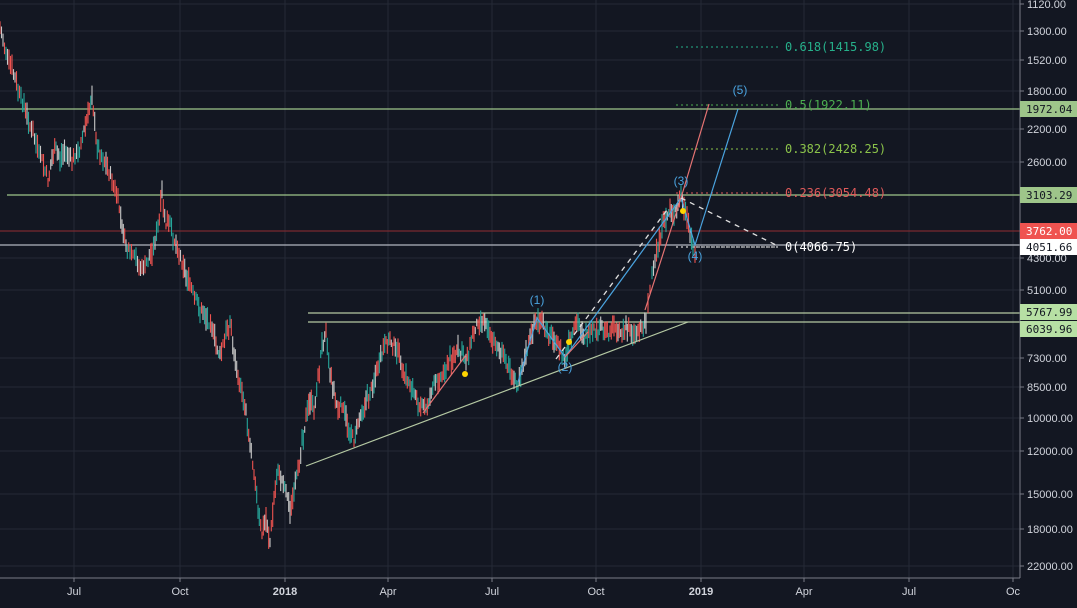  I want to click on svg-text: 4051.66, so click(1049, 247).